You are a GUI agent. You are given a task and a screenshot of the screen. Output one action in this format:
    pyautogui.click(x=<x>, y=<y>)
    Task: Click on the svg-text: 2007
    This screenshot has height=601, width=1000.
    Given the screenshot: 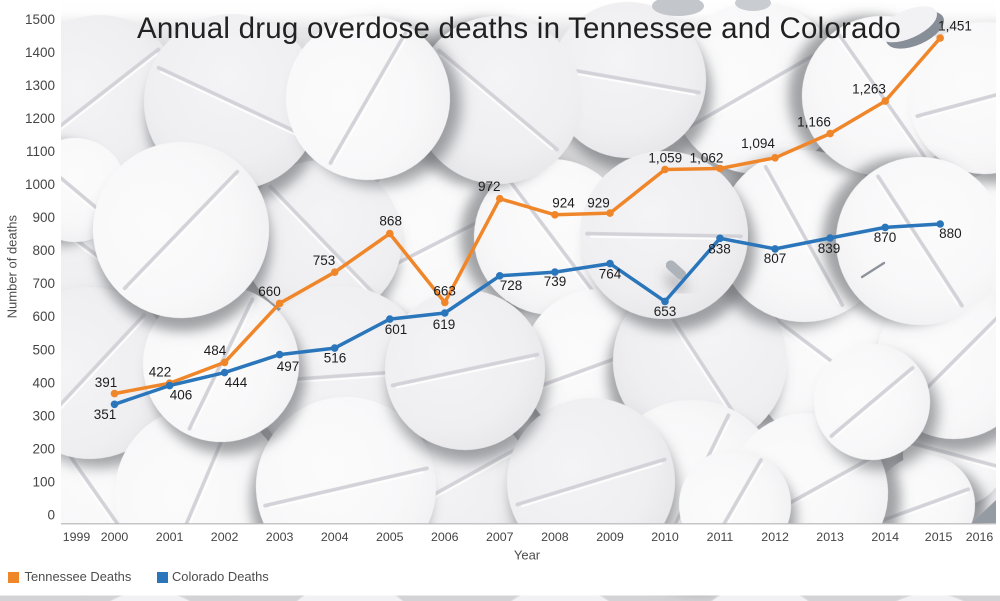 What is the action you would take?
    pyautogui.click(x=500, y=537)
    